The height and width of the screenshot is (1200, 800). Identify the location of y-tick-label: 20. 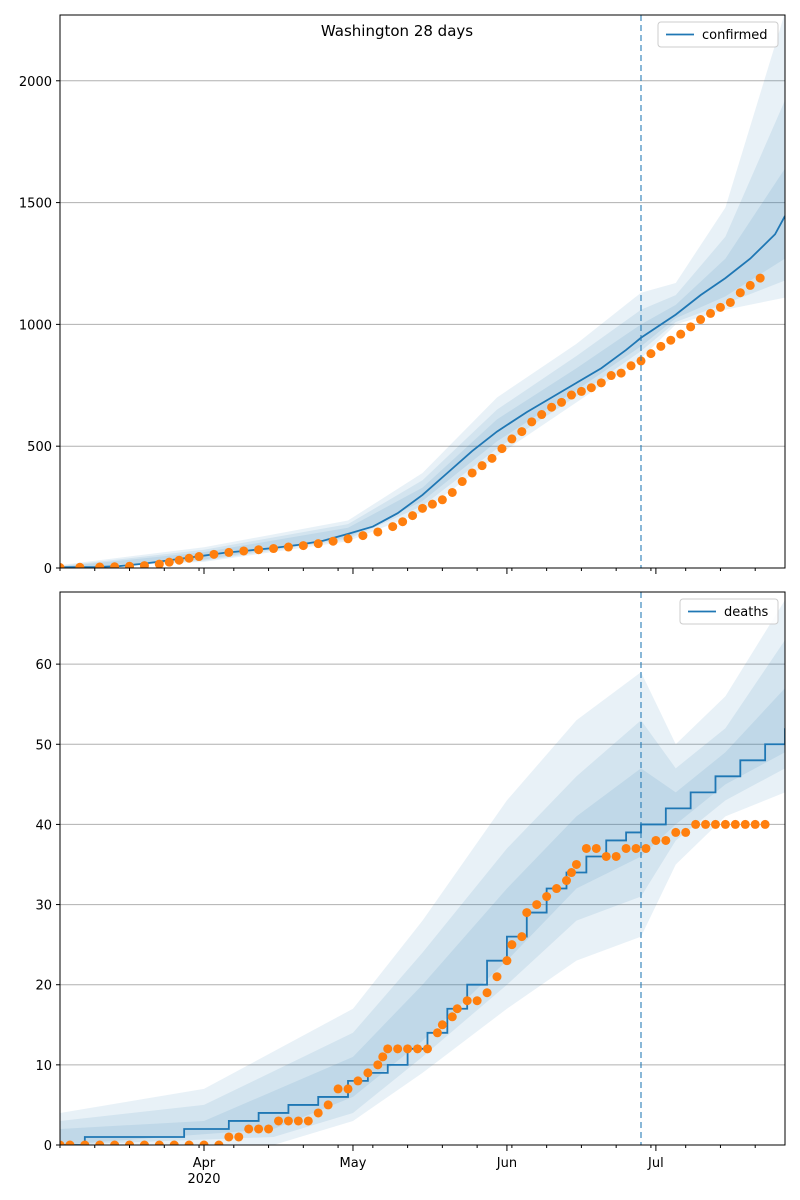
(43, 986).